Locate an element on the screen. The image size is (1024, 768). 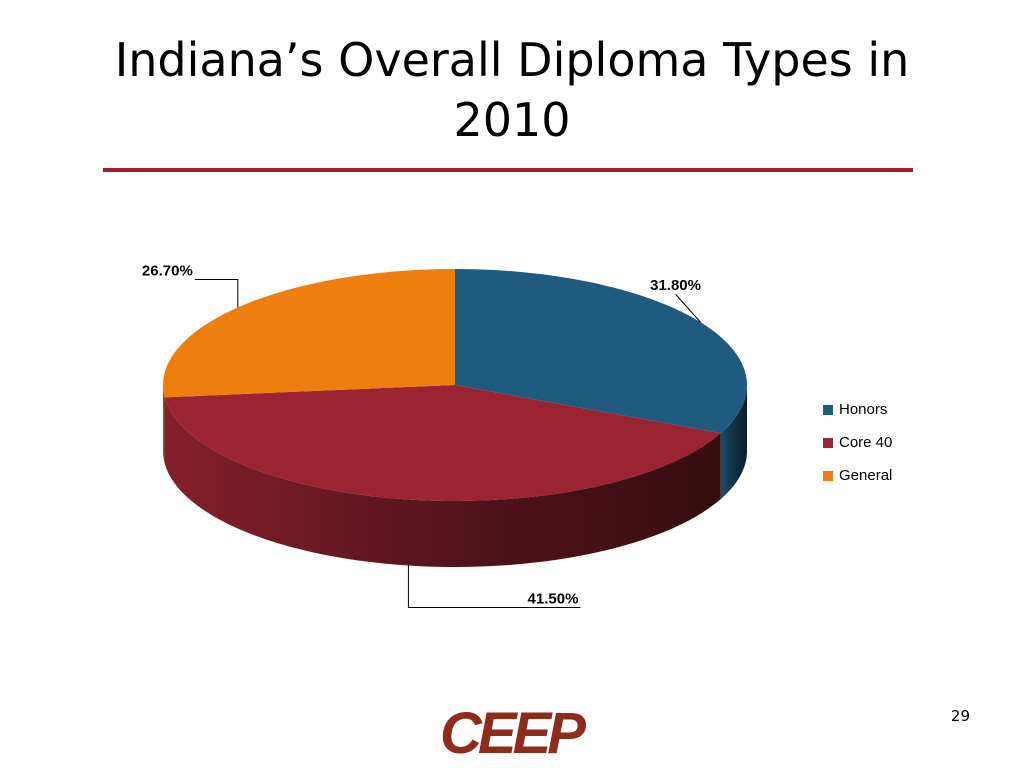
title-rule is located at coordinates (508, 170).